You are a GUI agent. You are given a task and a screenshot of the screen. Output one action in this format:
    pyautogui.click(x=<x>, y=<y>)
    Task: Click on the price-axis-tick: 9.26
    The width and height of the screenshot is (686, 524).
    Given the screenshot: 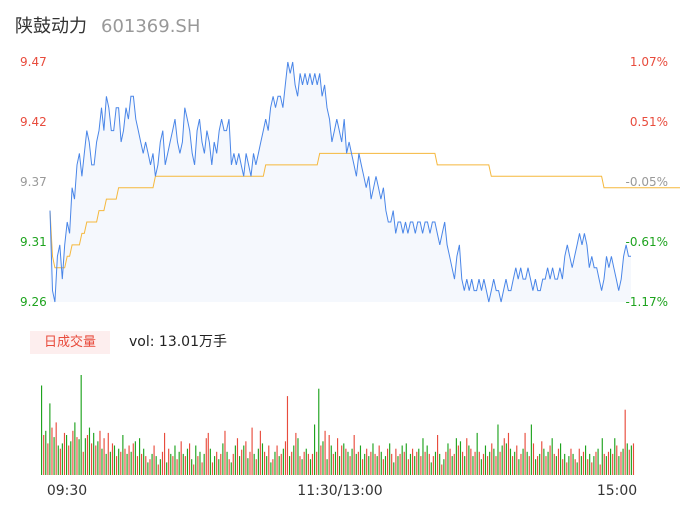 What is the action you would take?
    pyautogui.click(x=33, y=302)
    